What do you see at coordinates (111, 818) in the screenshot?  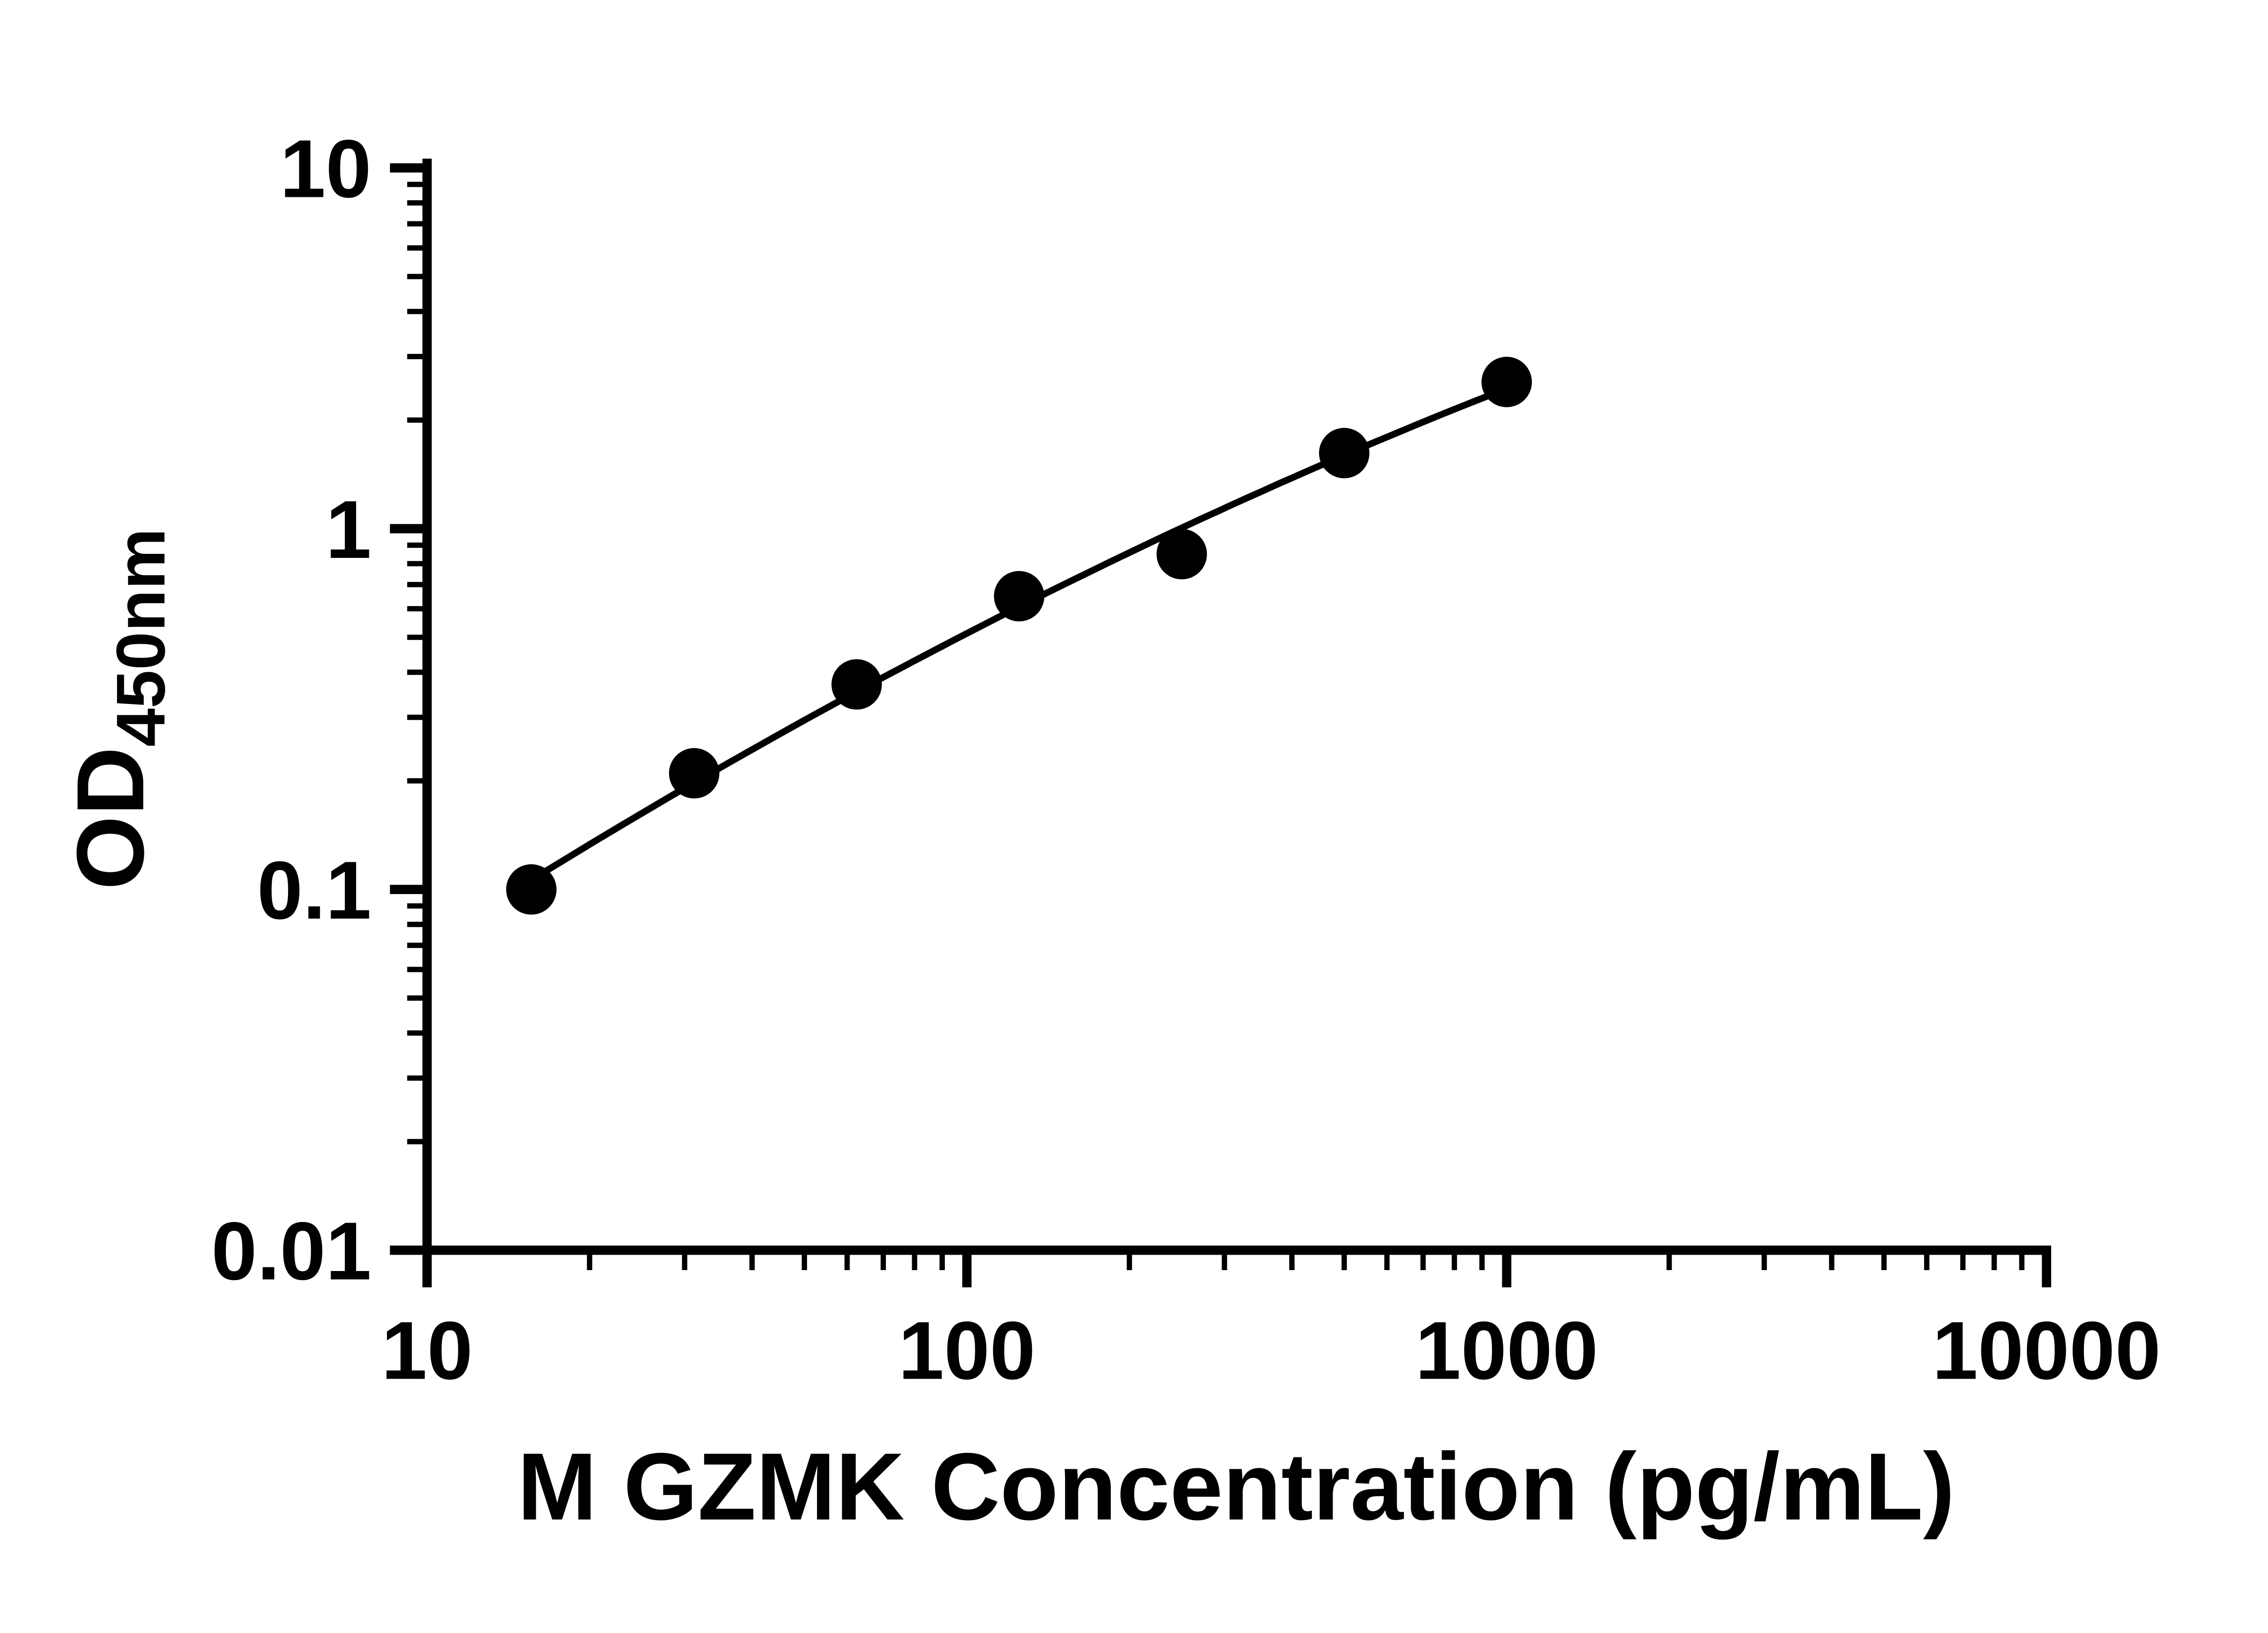 I see `y-axis-title-main: OD` at bounding box center [111, 818].